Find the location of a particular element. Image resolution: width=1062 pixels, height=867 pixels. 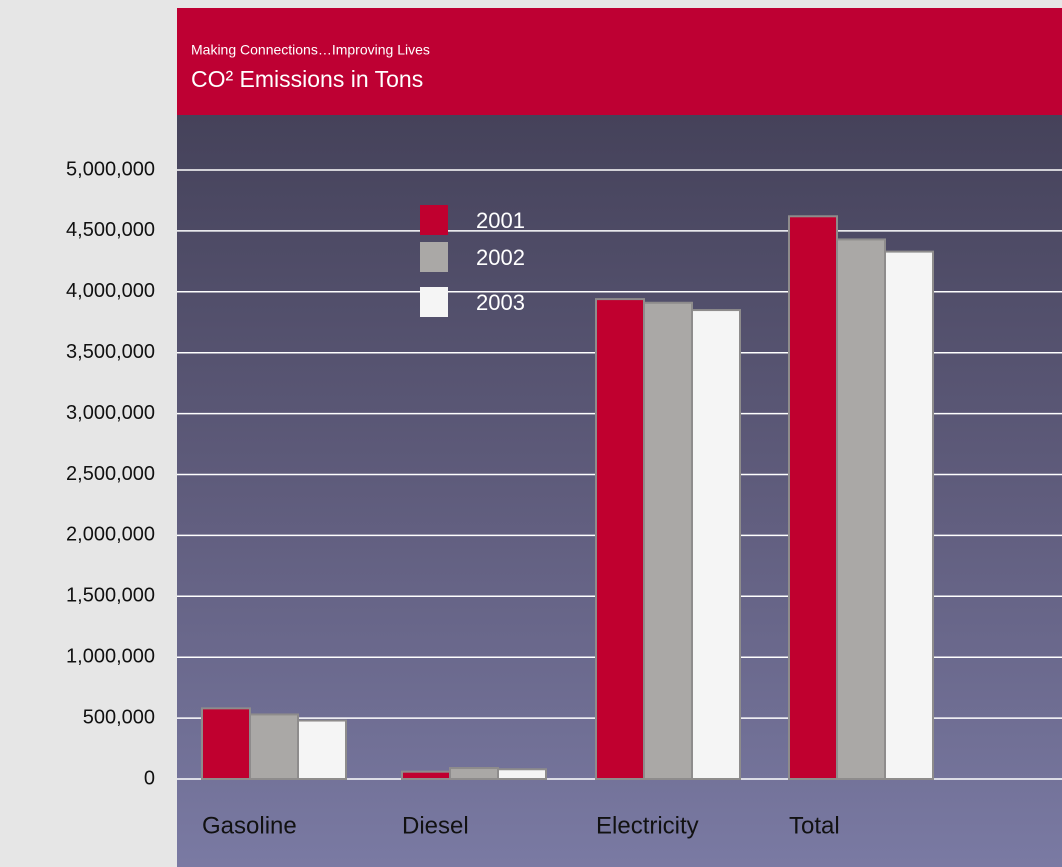

y-tick-label: 2,500,000 is located at coordinates (110, 474).